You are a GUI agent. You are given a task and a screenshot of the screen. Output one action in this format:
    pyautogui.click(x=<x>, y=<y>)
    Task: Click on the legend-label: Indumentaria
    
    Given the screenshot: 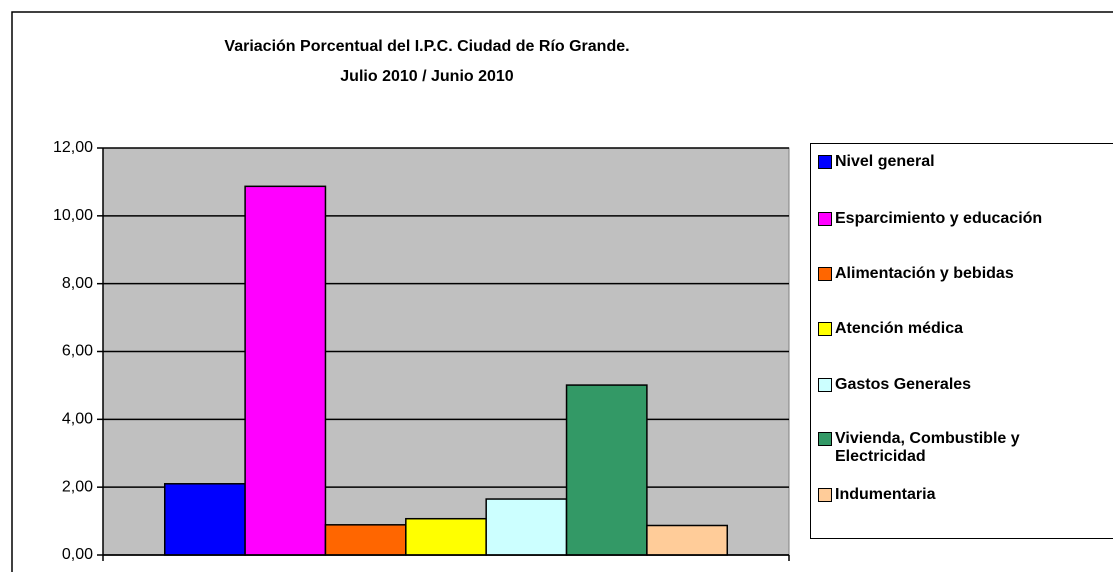 What is the action you would take?
    pyautogui.click(x=885, y=494)
    